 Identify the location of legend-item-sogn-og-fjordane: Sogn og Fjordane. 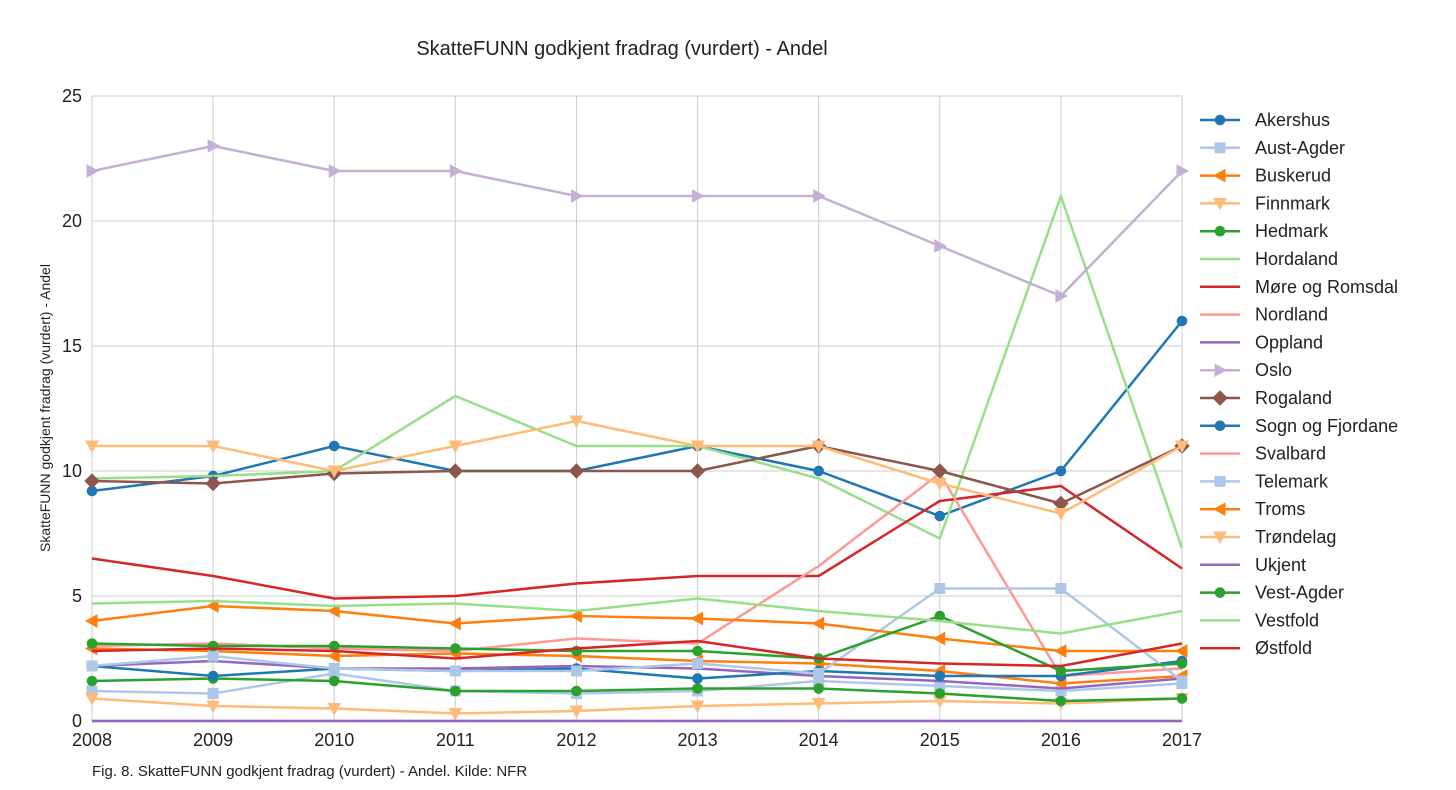
(1299, 426).